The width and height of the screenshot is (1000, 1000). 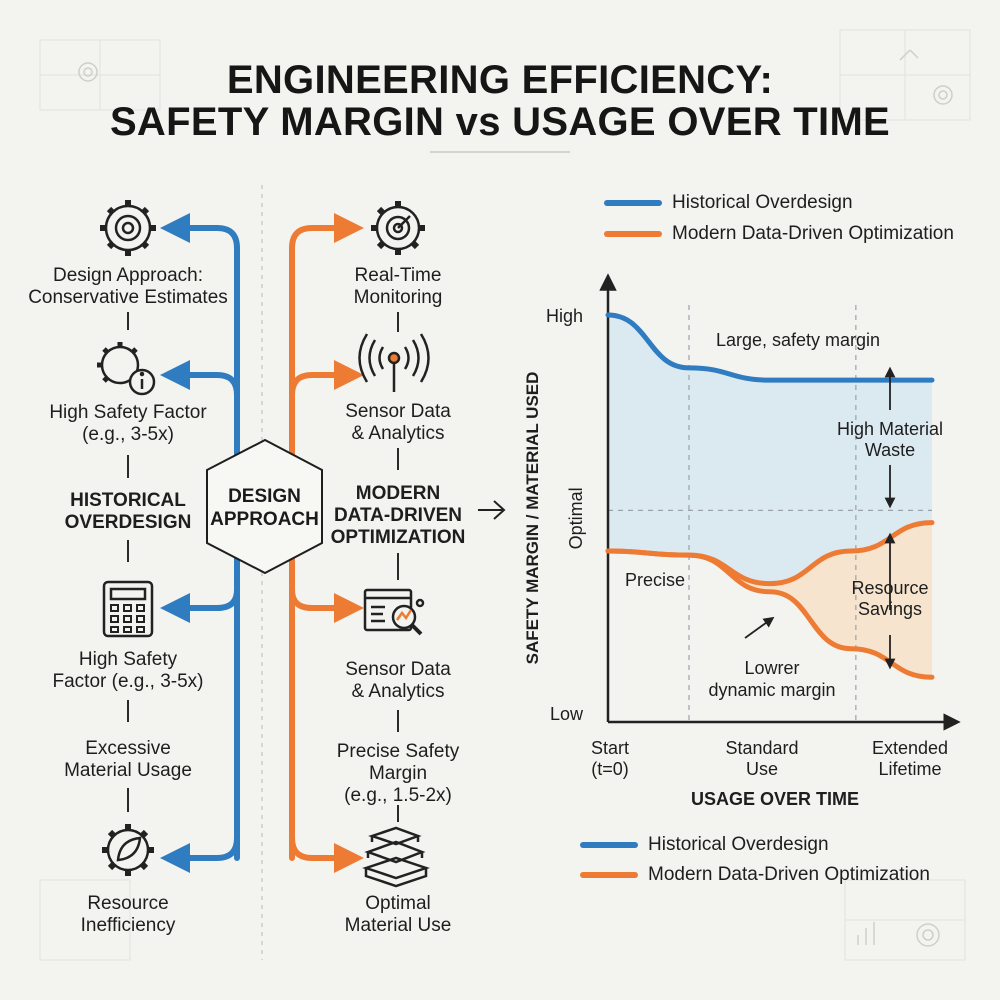 What do you see at coordinates (128, 903) in the screenshot?
I see `left-item-5-line1: Resource` at bounding box center [128, 903].